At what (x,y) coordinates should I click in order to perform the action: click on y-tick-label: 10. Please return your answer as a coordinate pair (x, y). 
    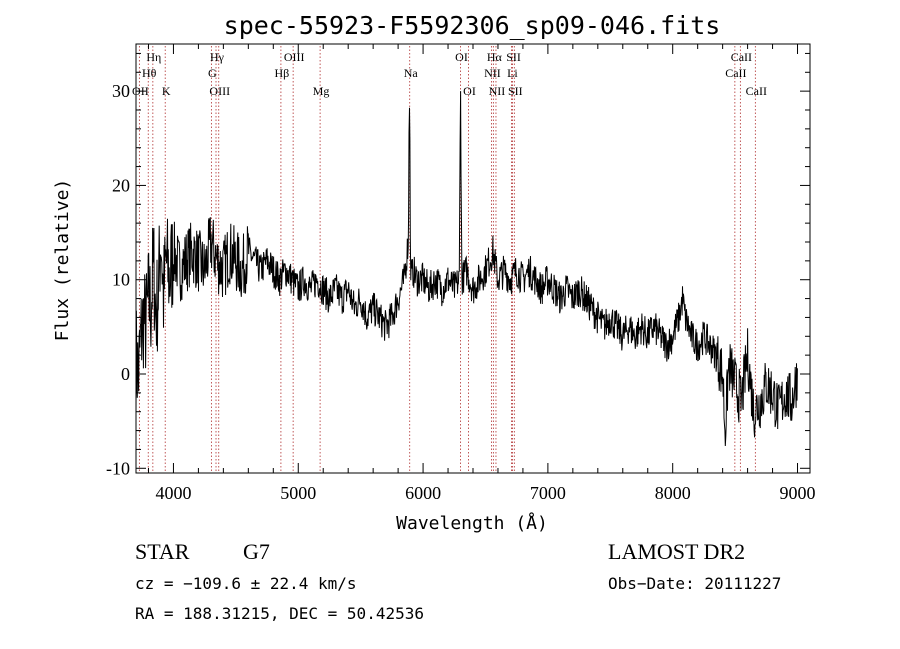
    Looking at the image, I should click on (121, 280).